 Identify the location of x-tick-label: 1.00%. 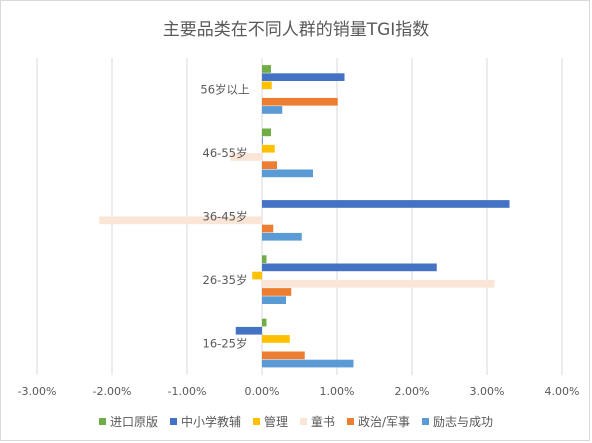
(337, 391).